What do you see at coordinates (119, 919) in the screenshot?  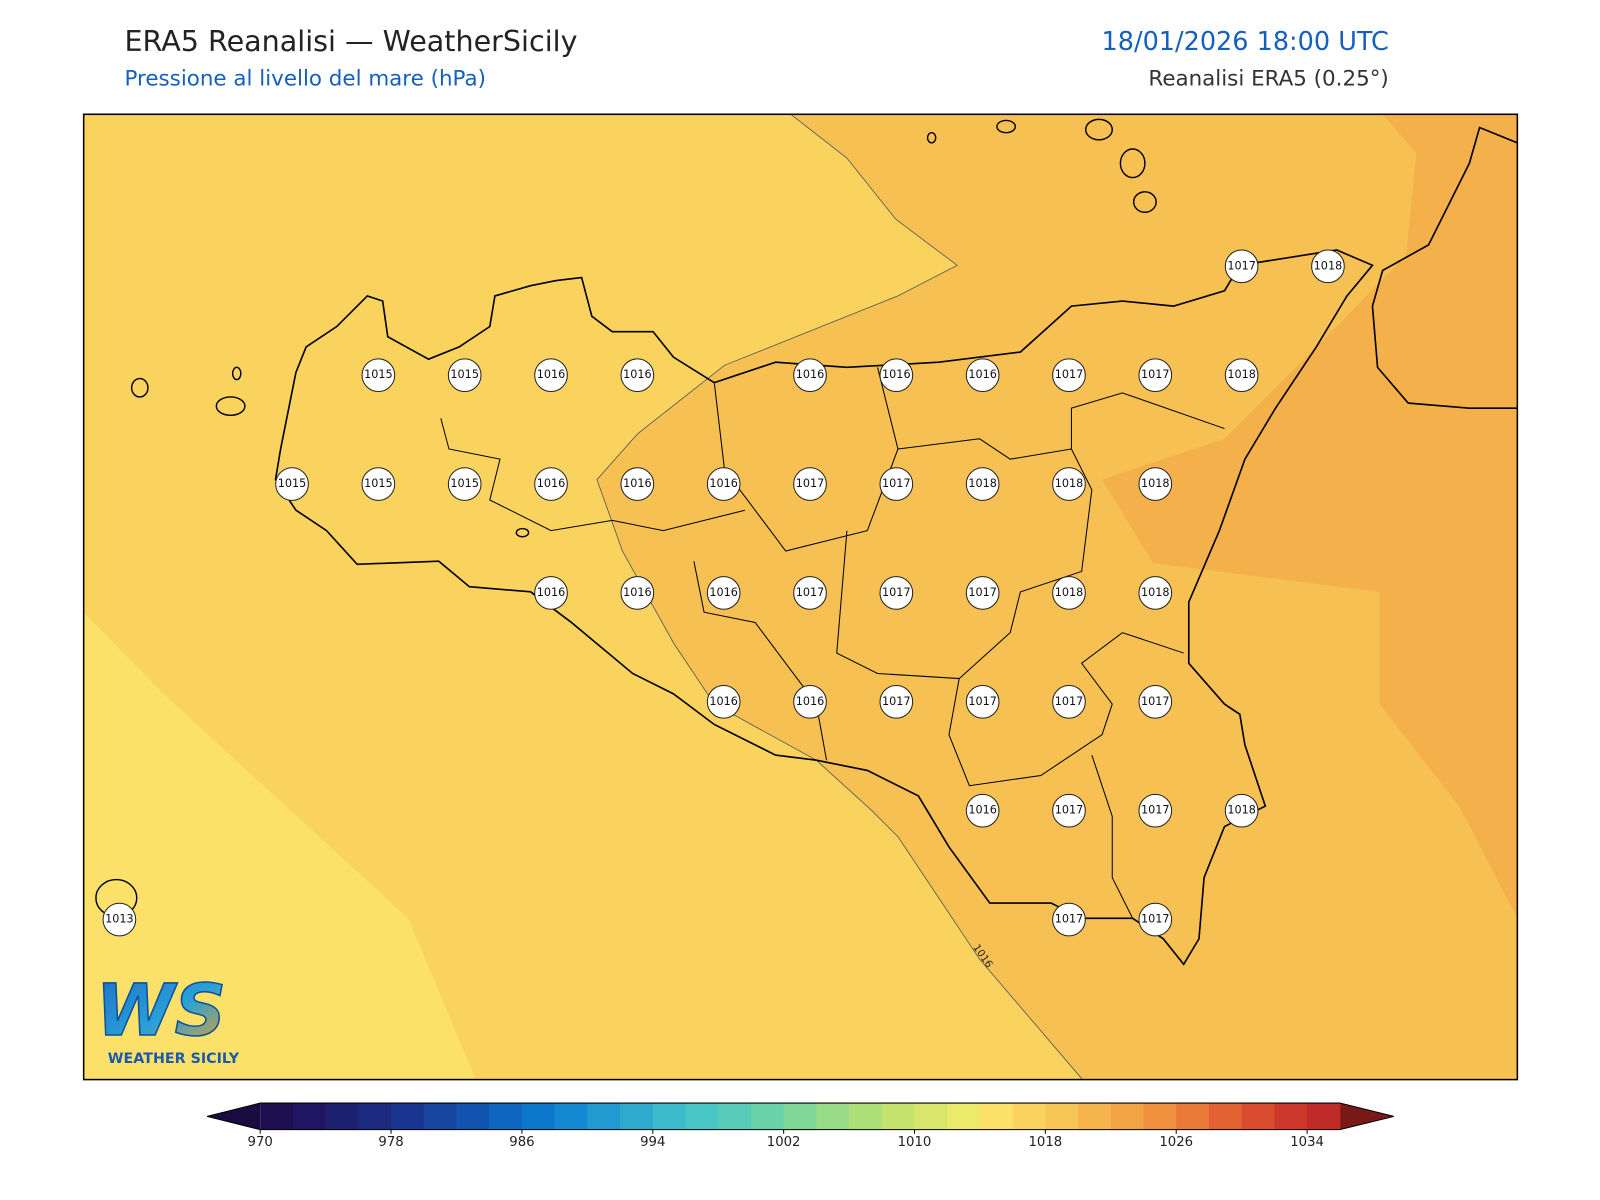 I see `station-value: 1013` at bounding box center [119, 919].